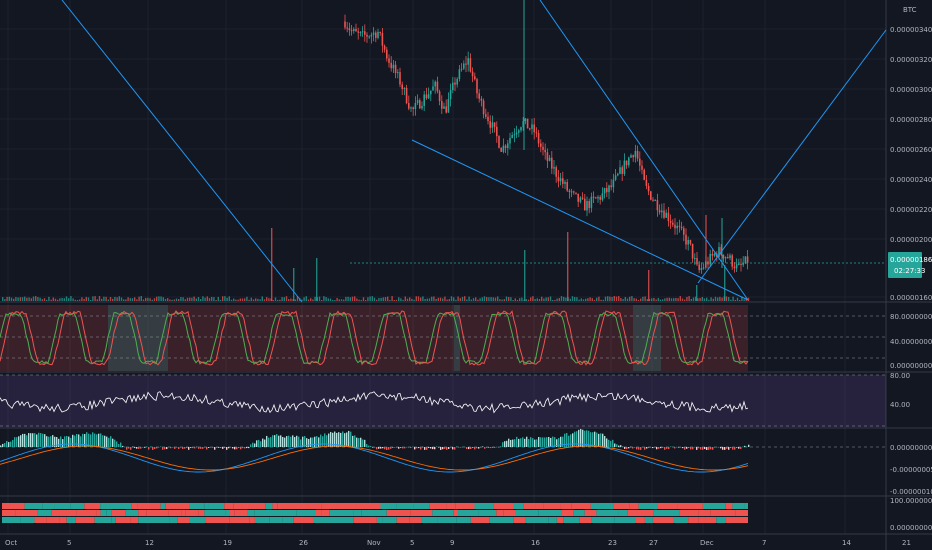 The height and width of the screenshot is (550, 932). Describe the element at coordinates (443, 338) in the screenshot. I see `stochastic-pane` at that location.